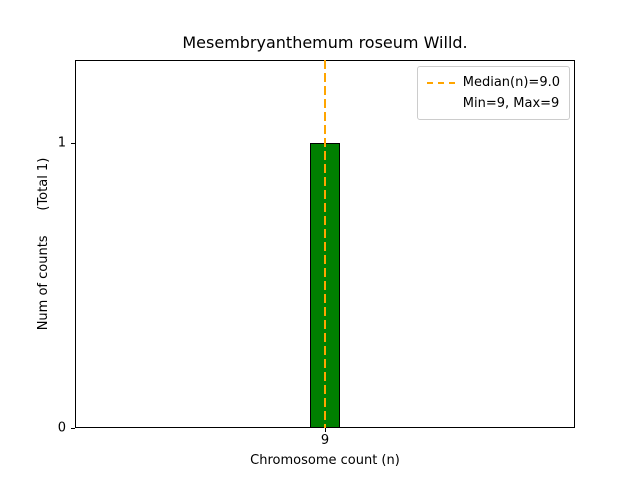 Image resolution: width=640 pixels, height=480 pixels. Describe the element at coordinates (440, 82) in the screenshot. I see `dashed-line-icon` at that location.